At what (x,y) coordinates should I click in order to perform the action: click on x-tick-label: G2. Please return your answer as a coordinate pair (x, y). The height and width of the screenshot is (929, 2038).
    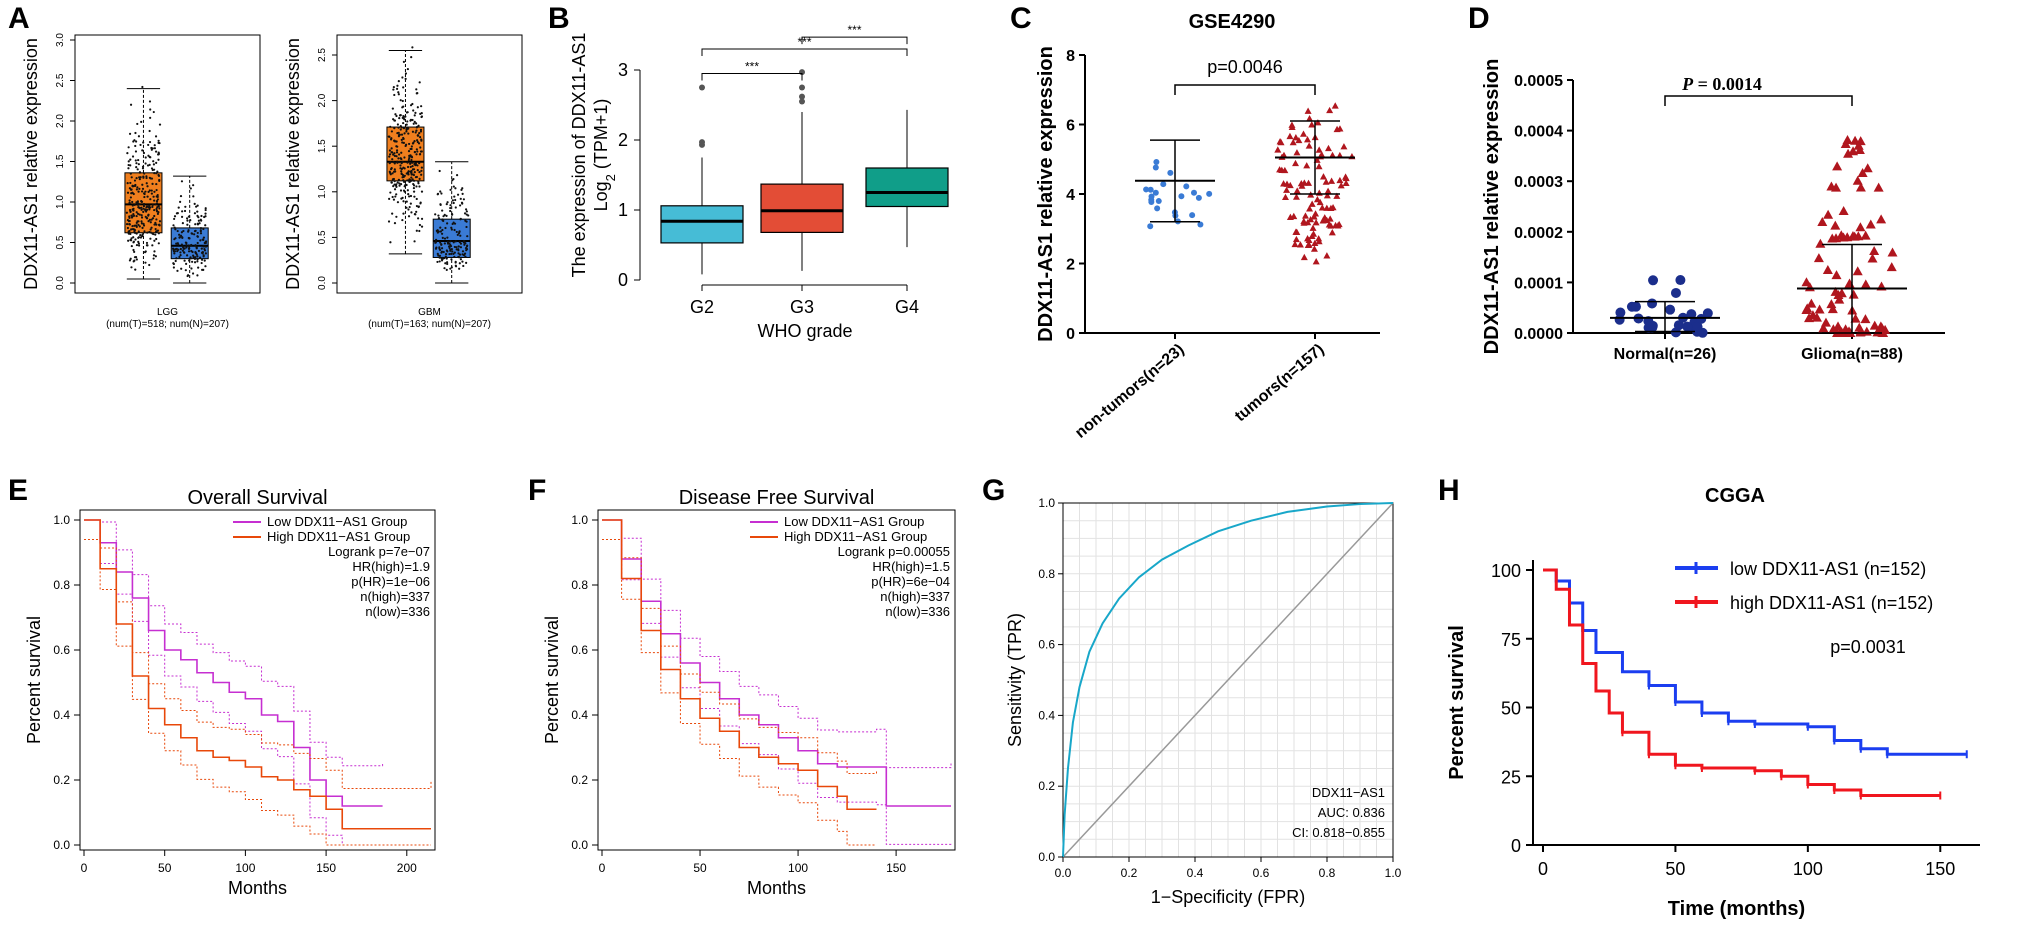
    Looking at the image, I should click on (702, 307).